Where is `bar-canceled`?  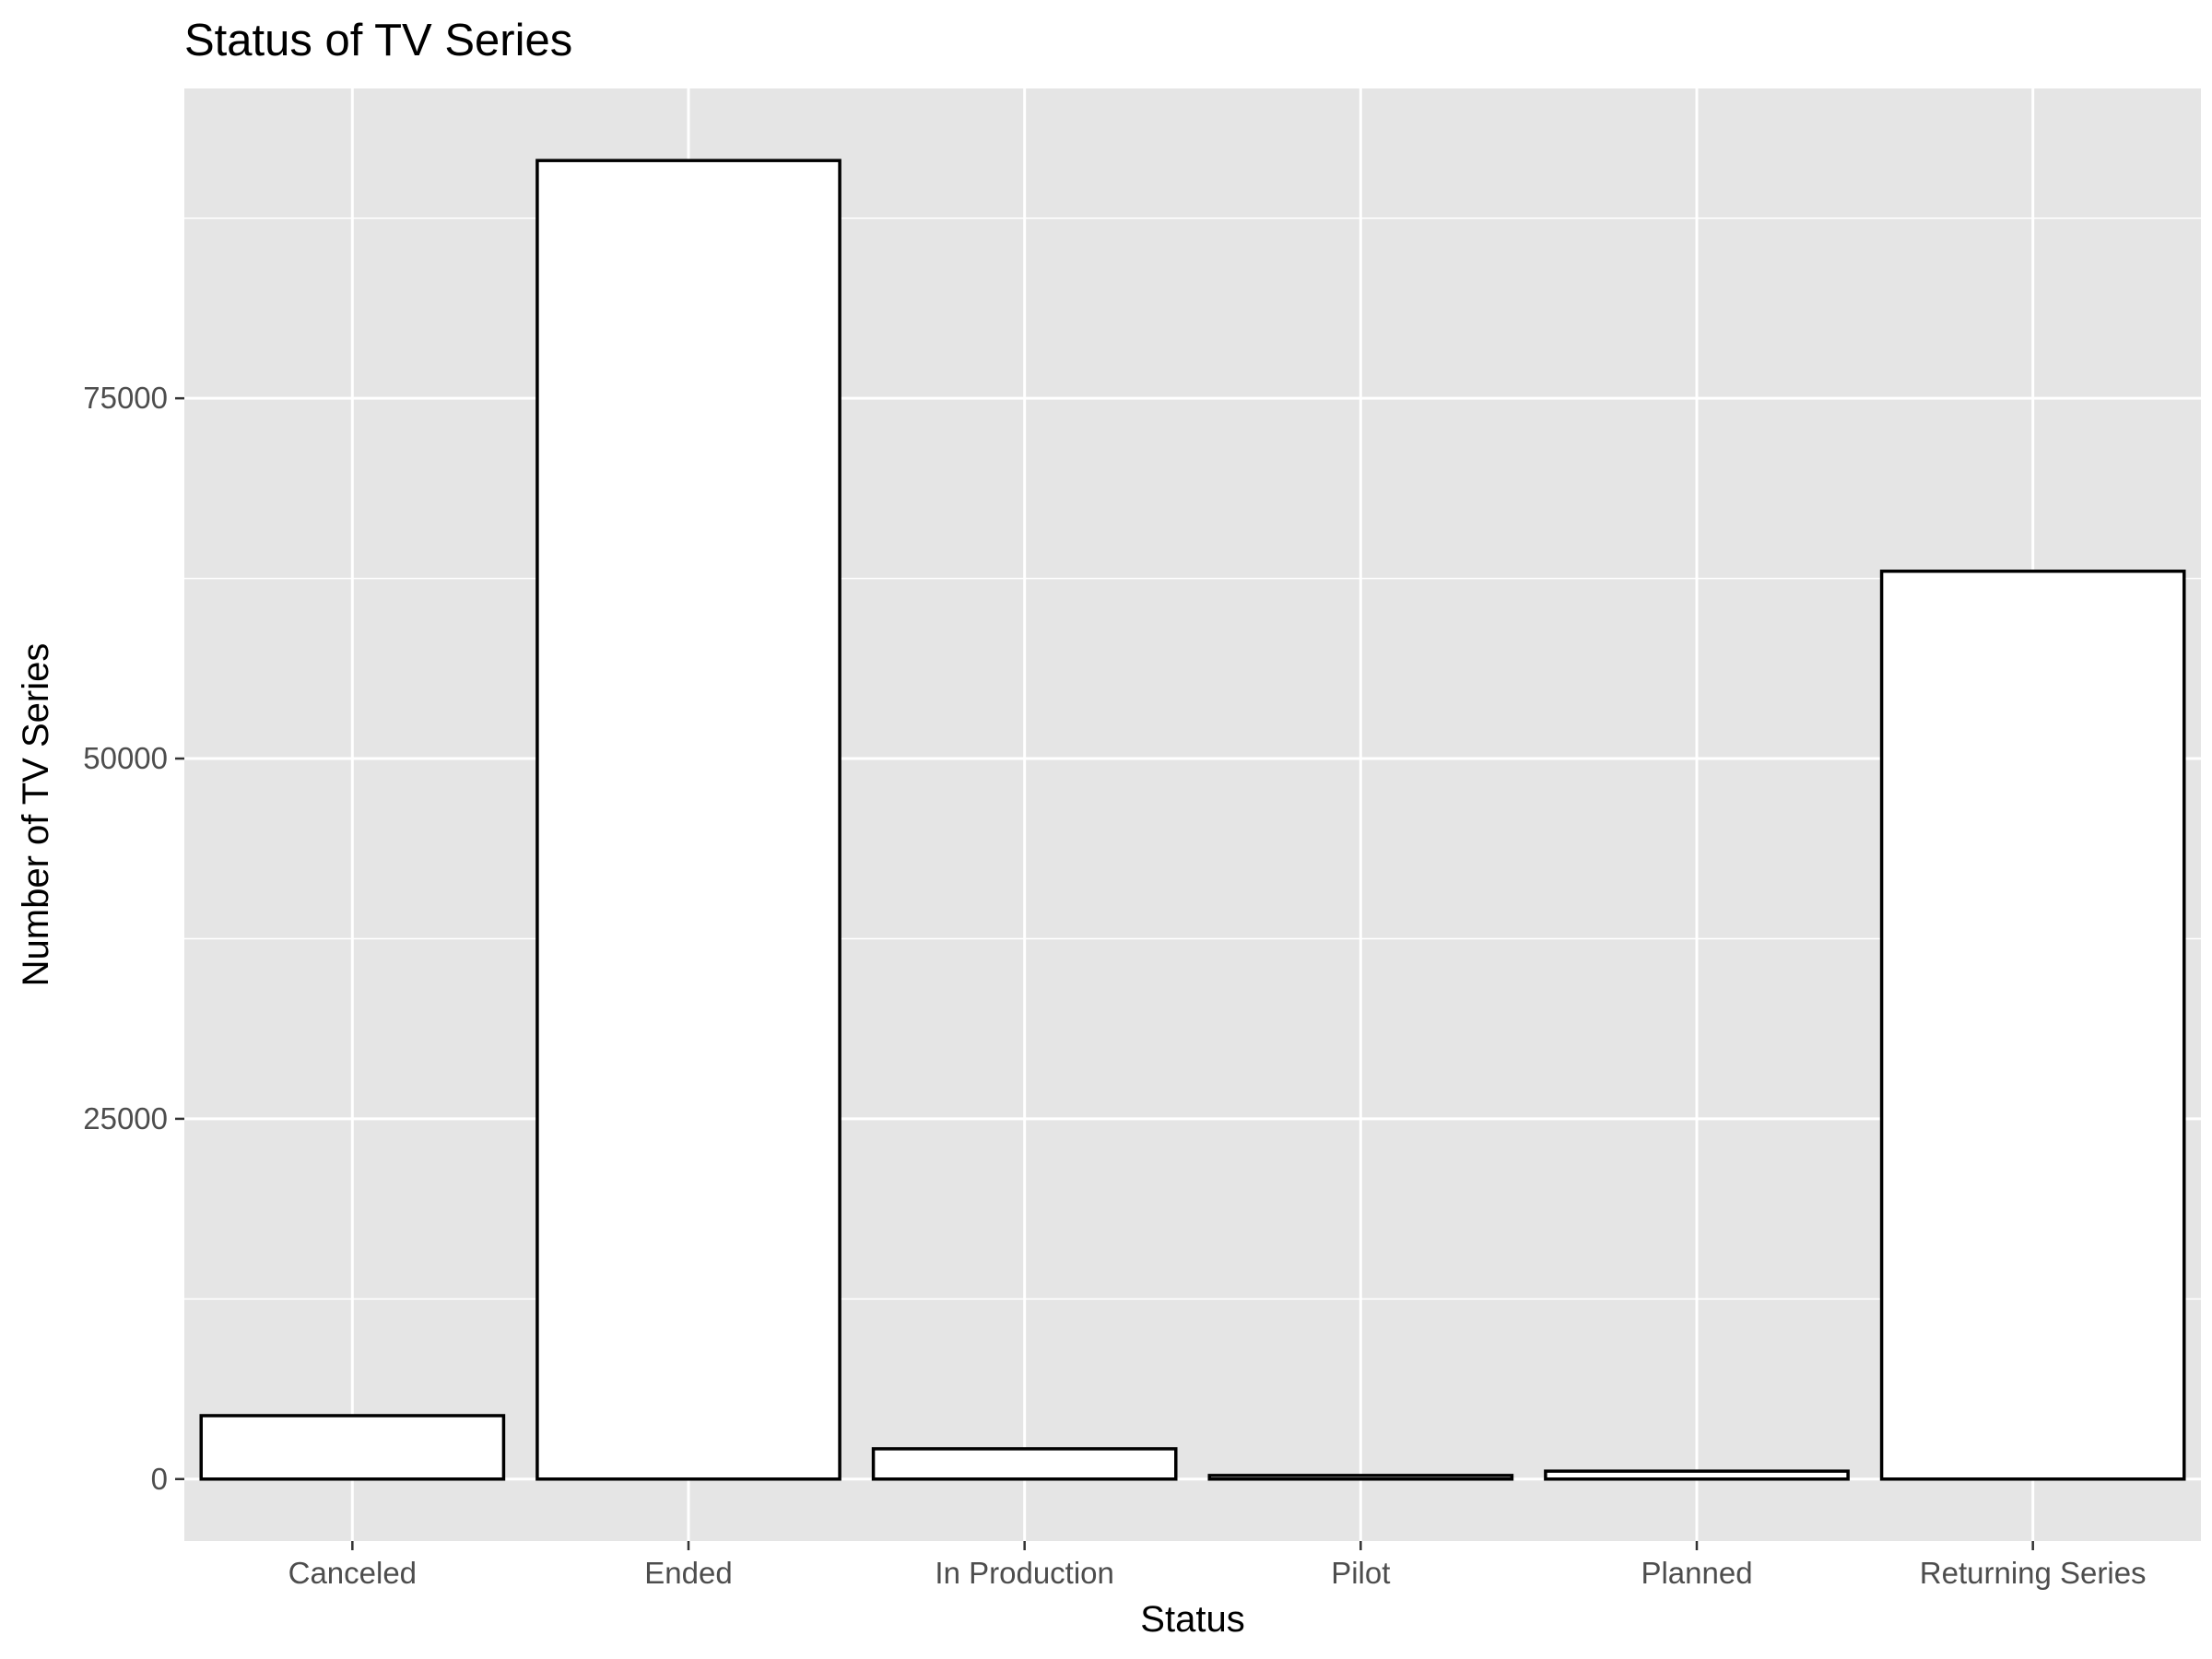
bar-canceled is located at coordinates (352, 1447).